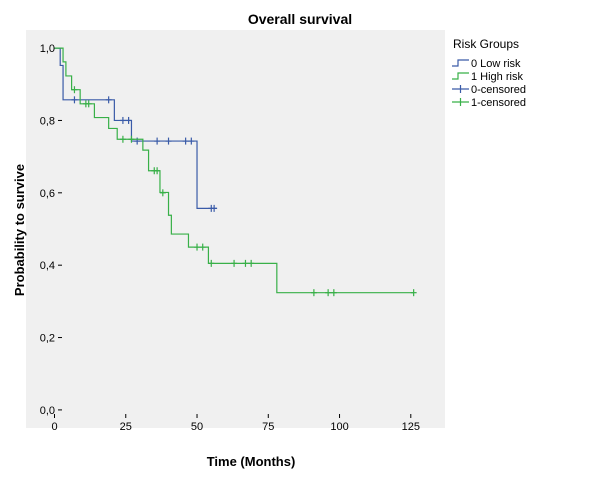 The image size is (600, 480). I want to click on x-axis-title: Time (Months), so click(251, 461).